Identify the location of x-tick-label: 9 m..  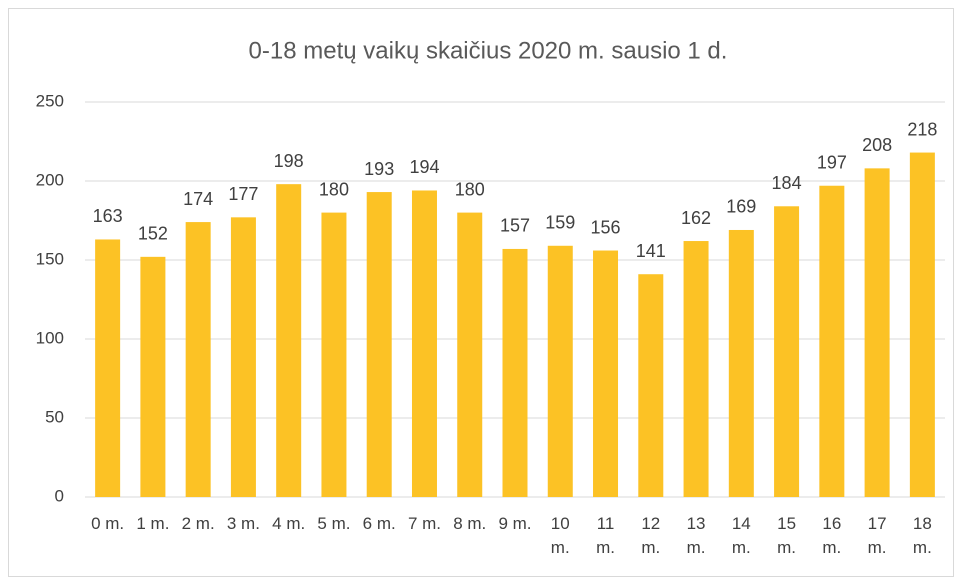
(515, 523).